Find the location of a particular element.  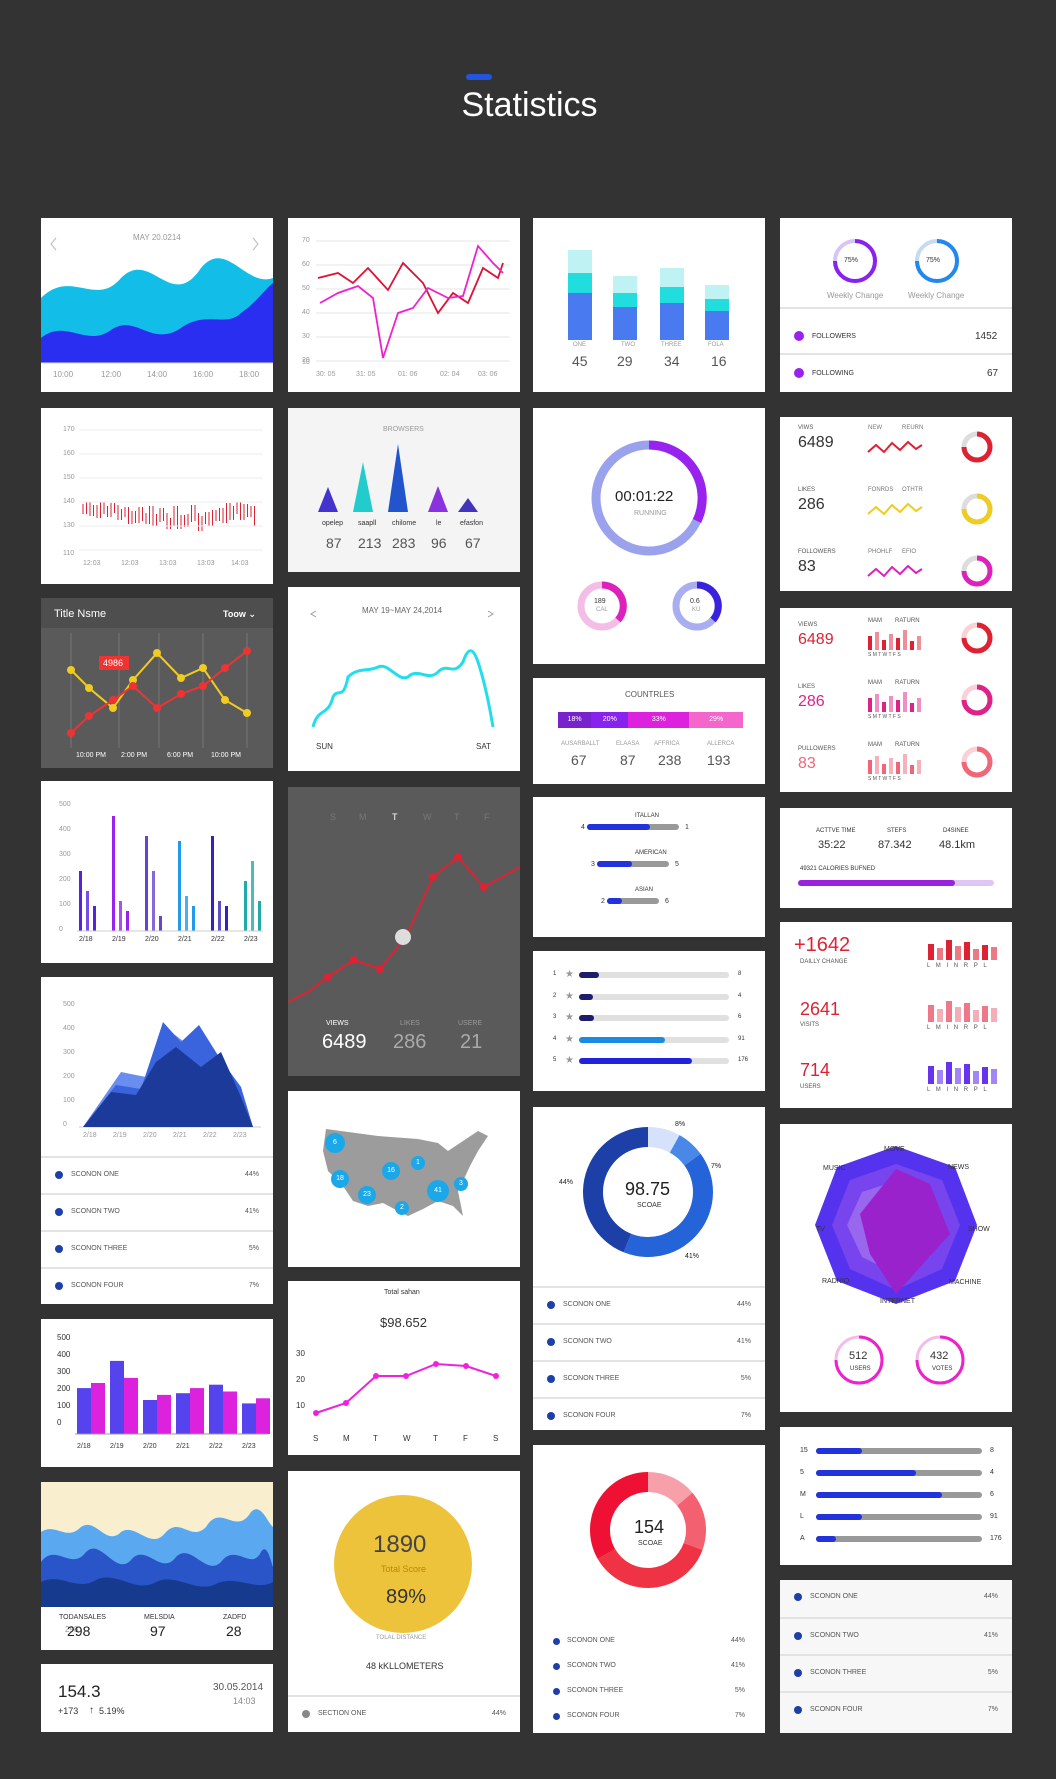

slice-label: 8% is located at coordinates (680, 1124).